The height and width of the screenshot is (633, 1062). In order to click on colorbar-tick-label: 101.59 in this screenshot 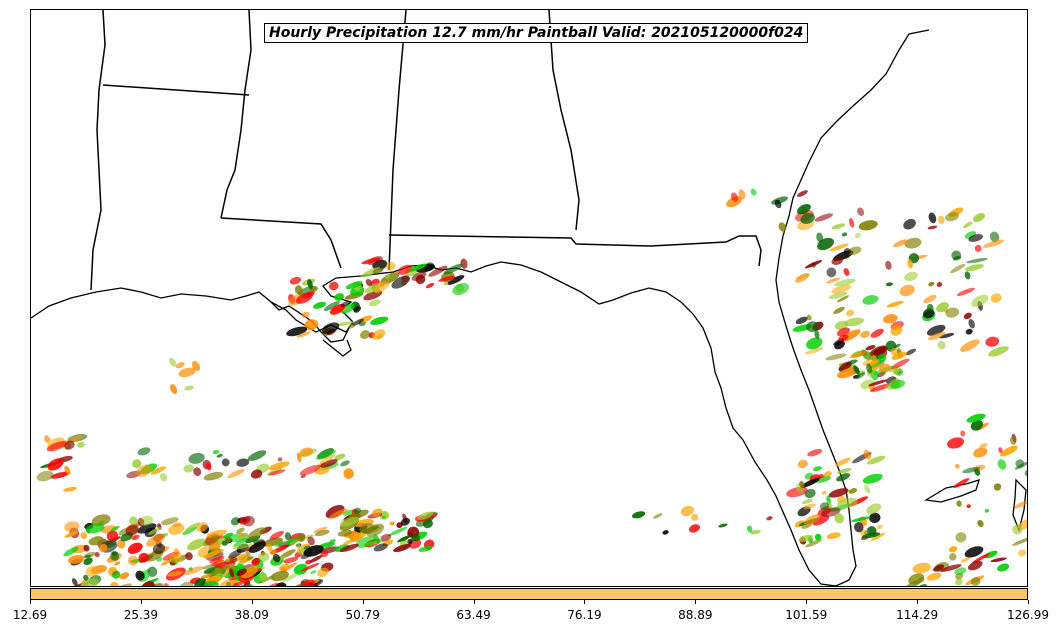, I will do `click(806, 615)`.